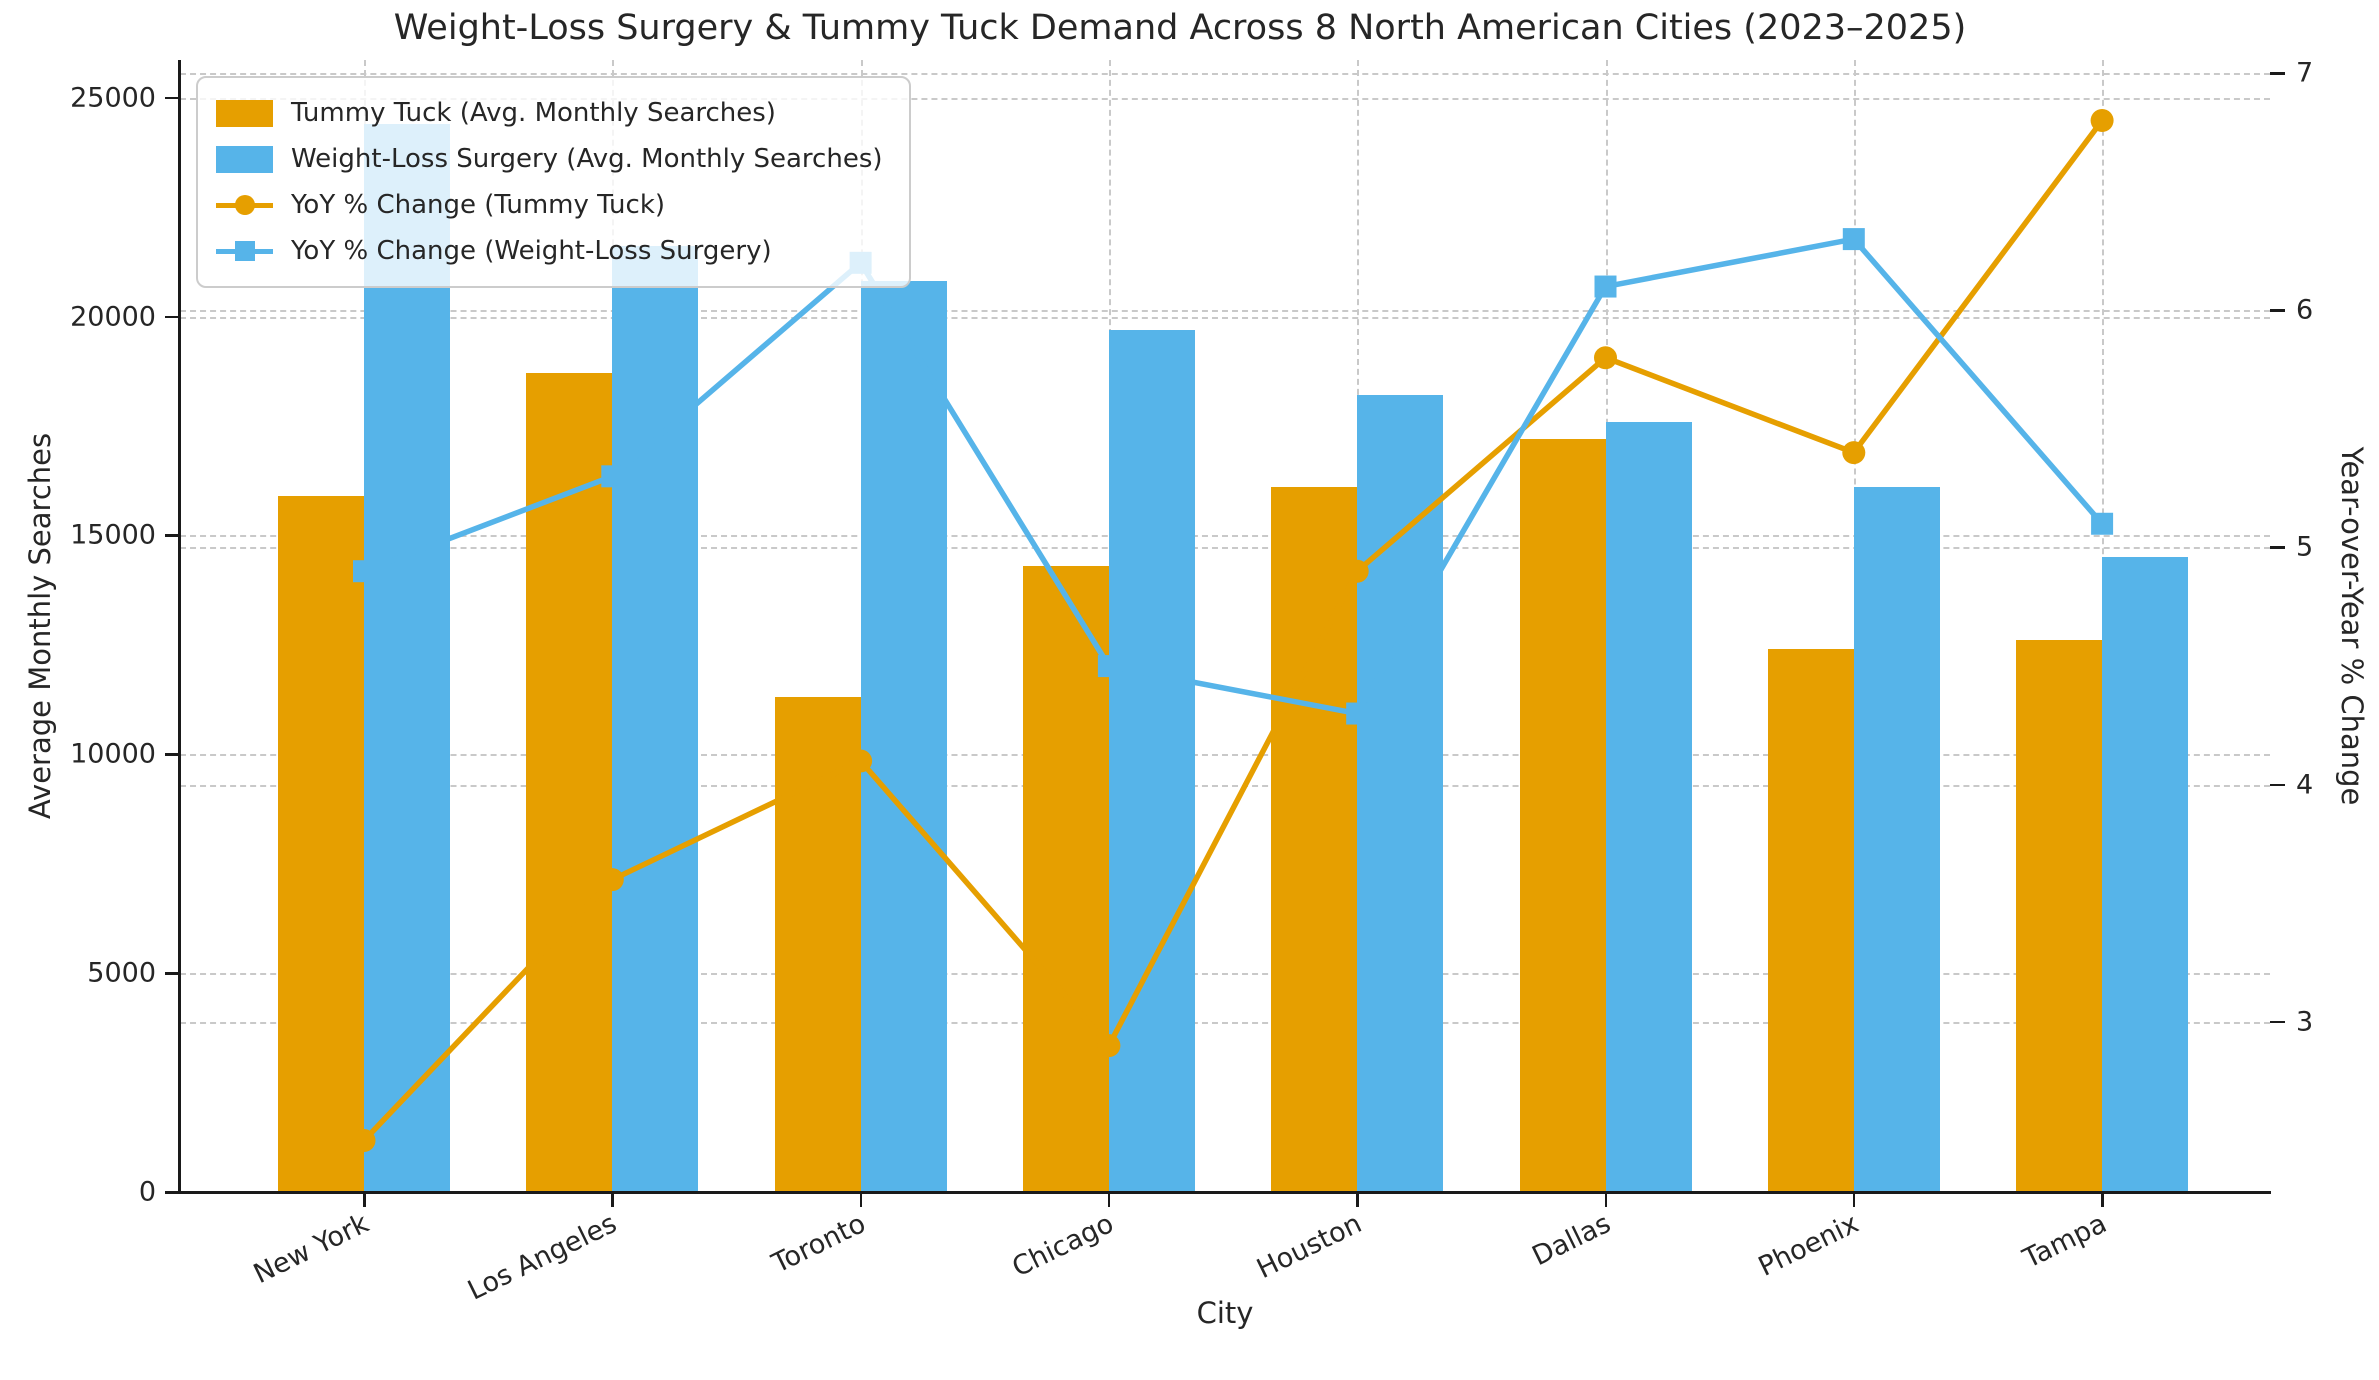 The height and width of the screenshot is (1380, 2379). Describe the element at coordinates (113, 535) in the screenshot. I see `y-left-tick-label-15000: 15000` at that location.